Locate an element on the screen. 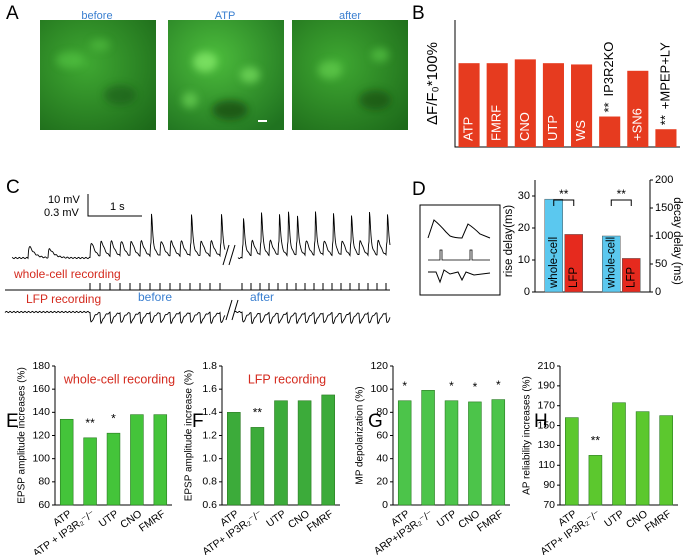  panel-label: A is located at coordinates (12, 13).